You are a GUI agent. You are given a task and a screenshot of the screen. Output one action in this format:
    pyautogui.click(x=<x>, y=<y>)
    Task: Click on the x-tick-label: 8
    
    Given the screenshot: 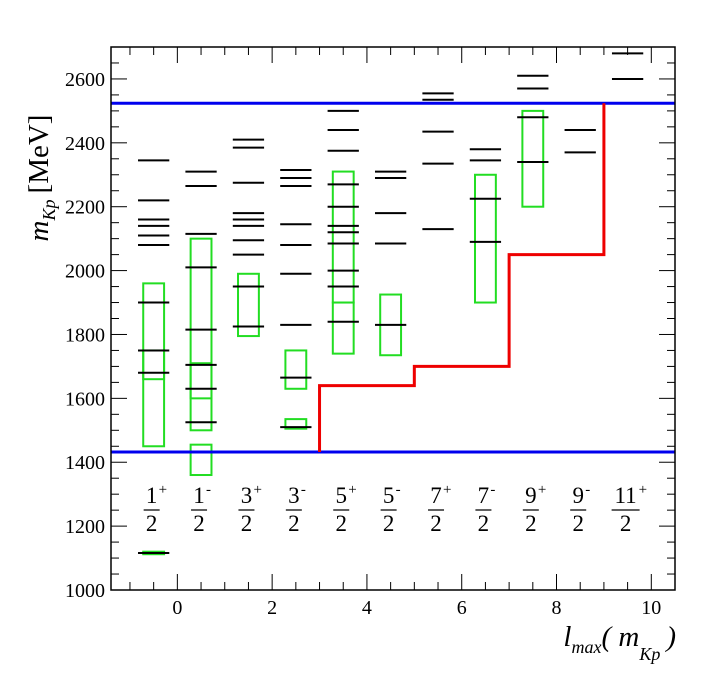 What is the action you would take?
    pyautogui.click(x=557, y=608)
    